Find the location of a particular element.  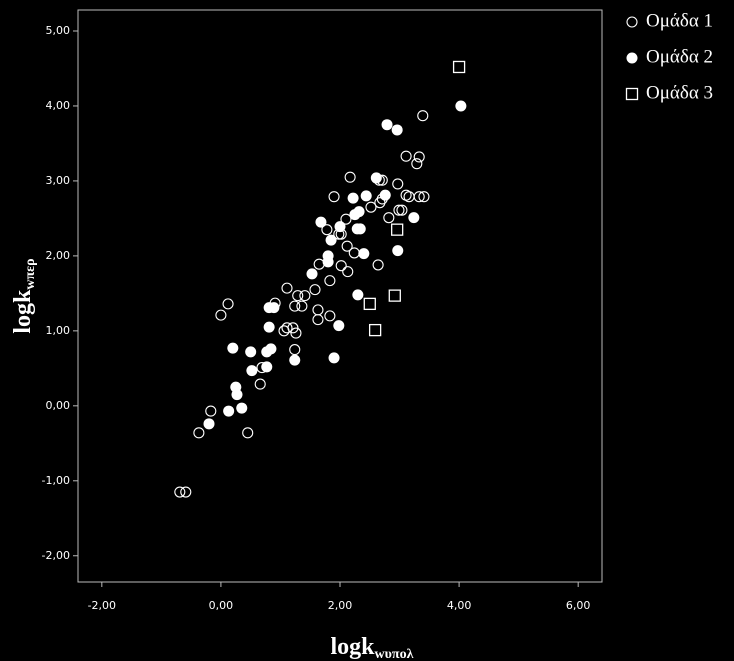

x-tick-label: -2,00 is located at coordinates (102, 605).